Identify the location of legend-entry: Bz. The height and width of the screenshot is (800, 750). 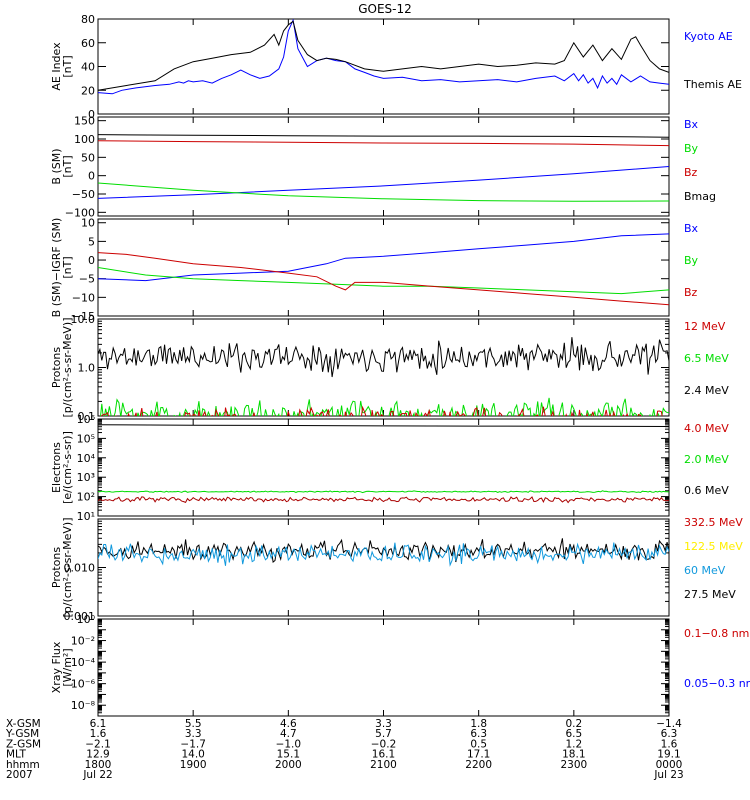
(691, 172).